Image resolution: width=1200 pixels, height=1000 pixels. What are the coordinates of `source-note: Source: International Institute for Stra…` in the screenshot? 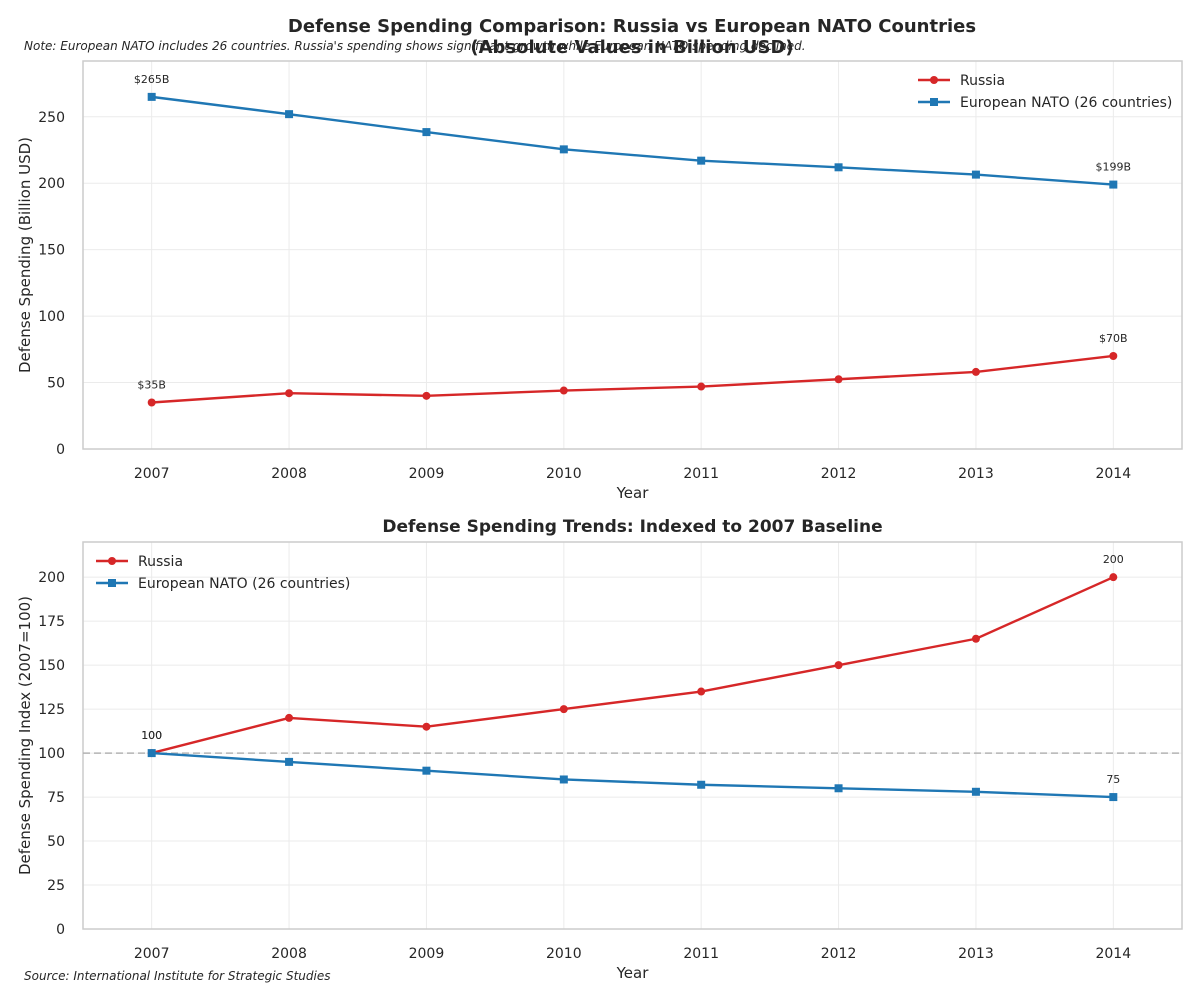 It's located at (177, 976).